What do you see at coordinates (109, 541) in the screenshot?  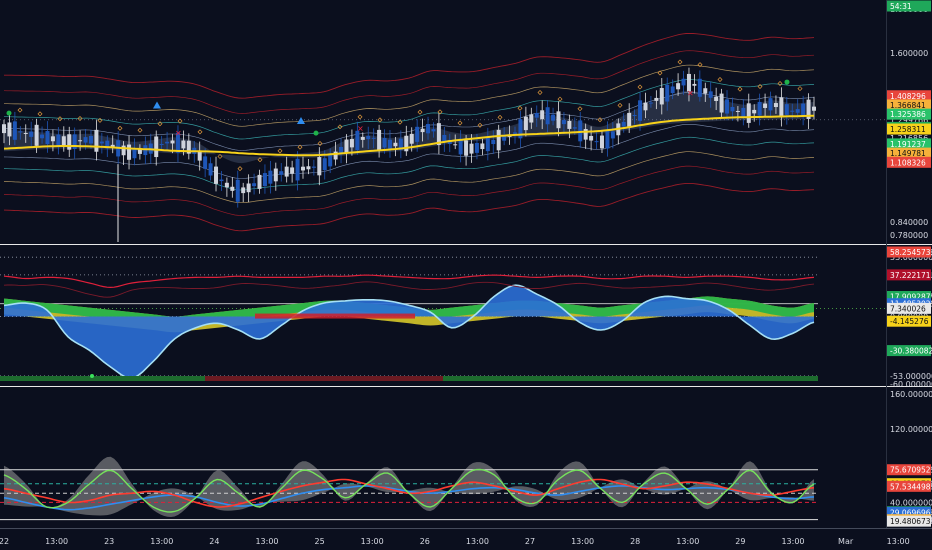 I see `time-axis-label: 23` at bounding box center [109, 541].